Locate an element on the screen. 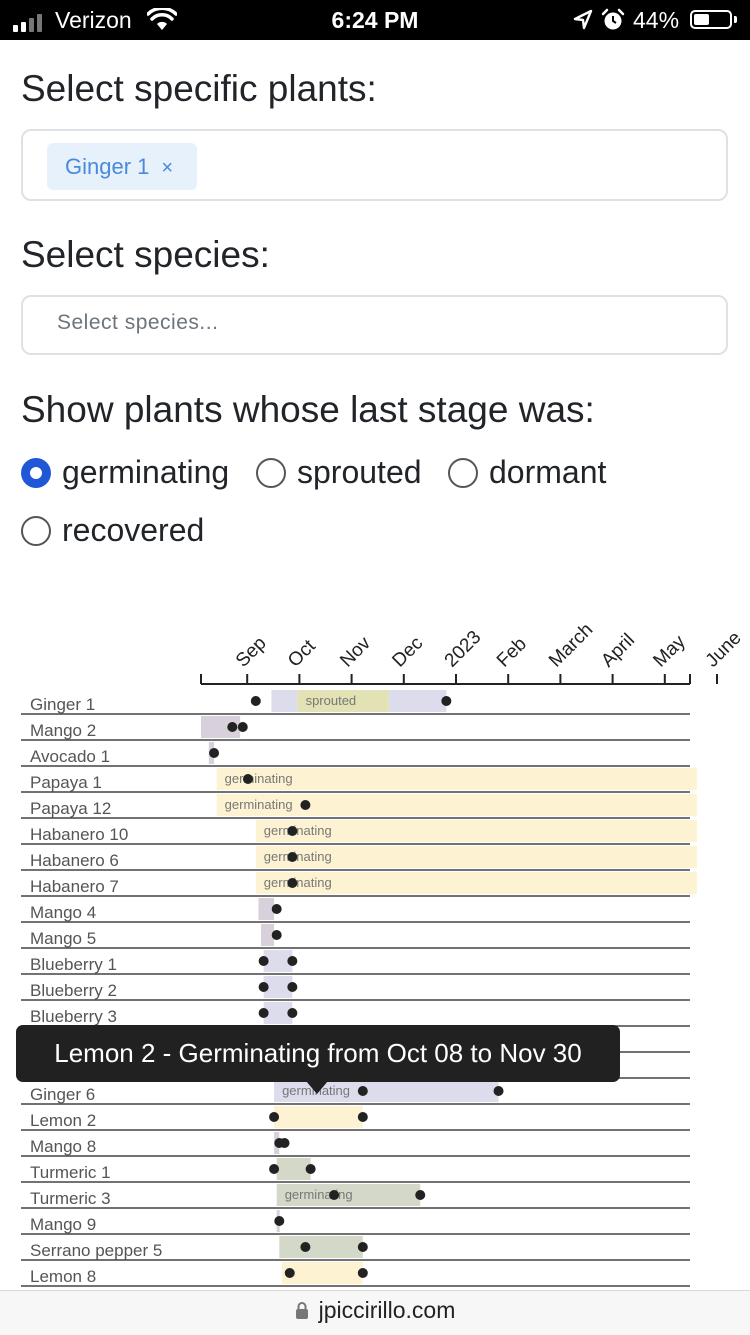  x-tick-label: April is located at coordinates (618, 651).